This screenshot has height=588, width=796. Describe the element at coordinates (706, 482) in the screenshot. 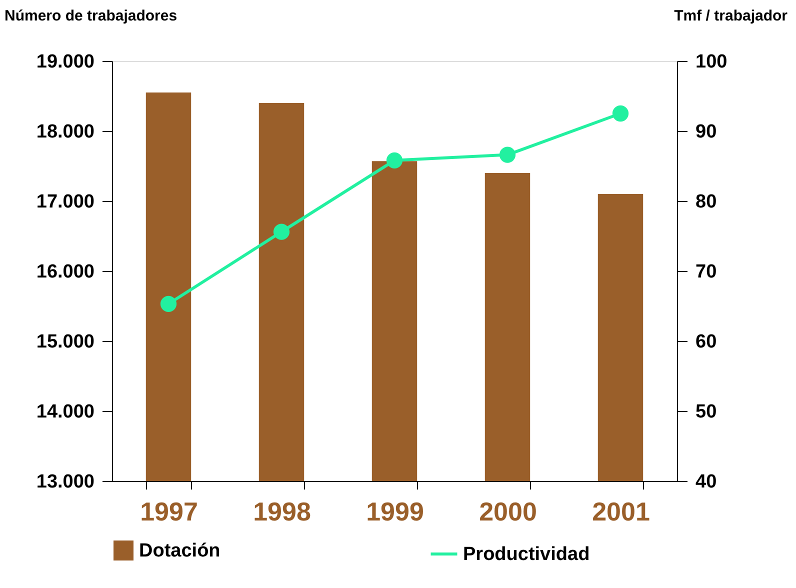

I see `y2-tick-label: 40` at that location.